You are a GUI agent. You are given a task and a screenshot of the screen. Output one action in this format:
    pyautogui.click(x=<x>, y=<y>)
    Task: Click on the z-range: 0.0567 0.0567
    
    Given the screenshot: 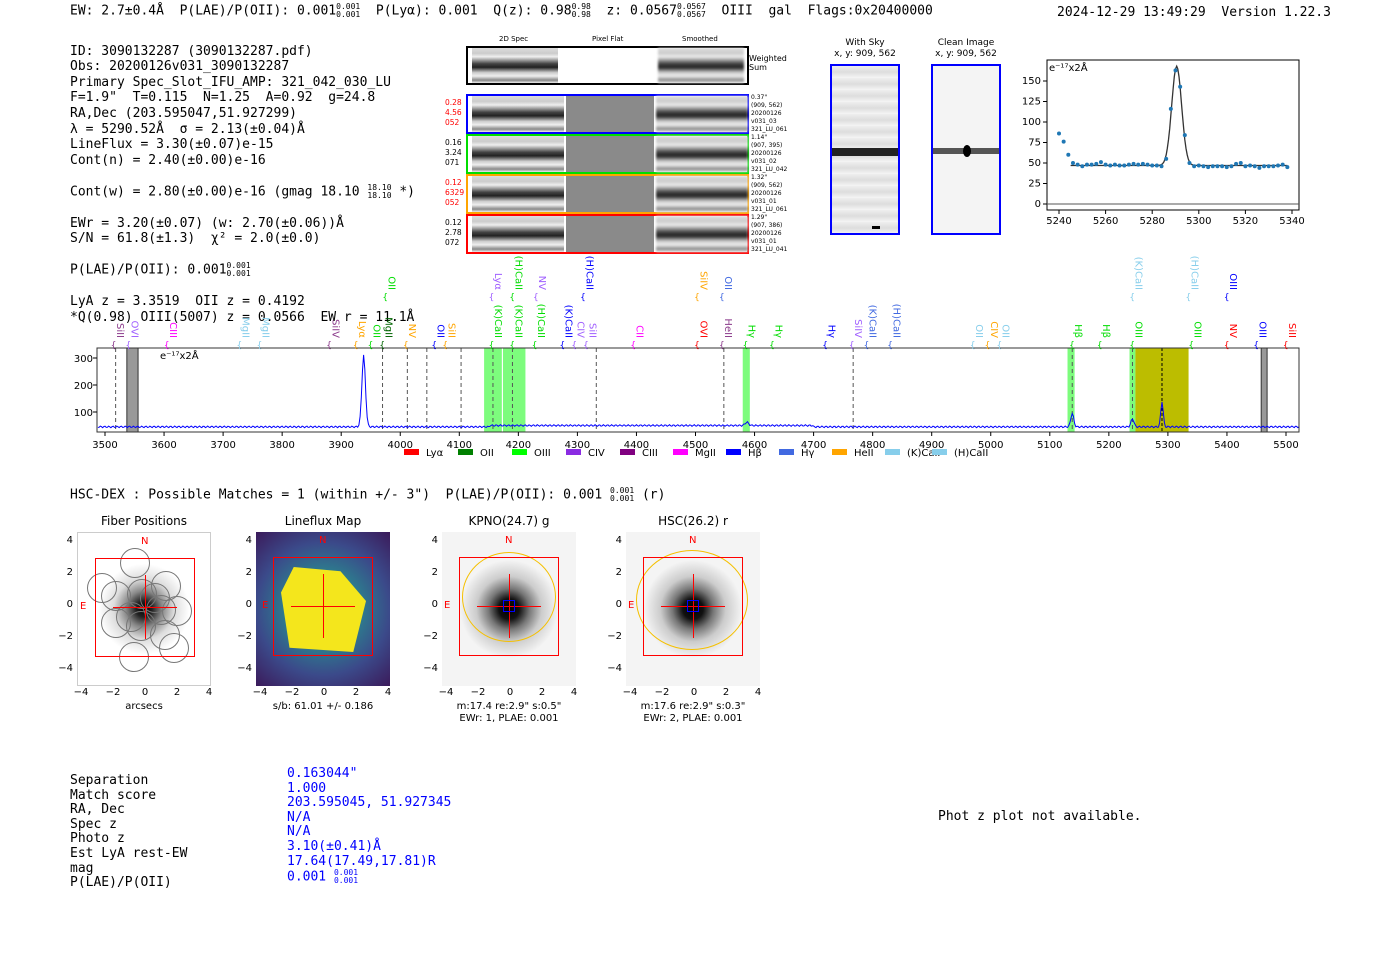 What is the action you would take?
    pyautogui.click(x=691, y=10)
    